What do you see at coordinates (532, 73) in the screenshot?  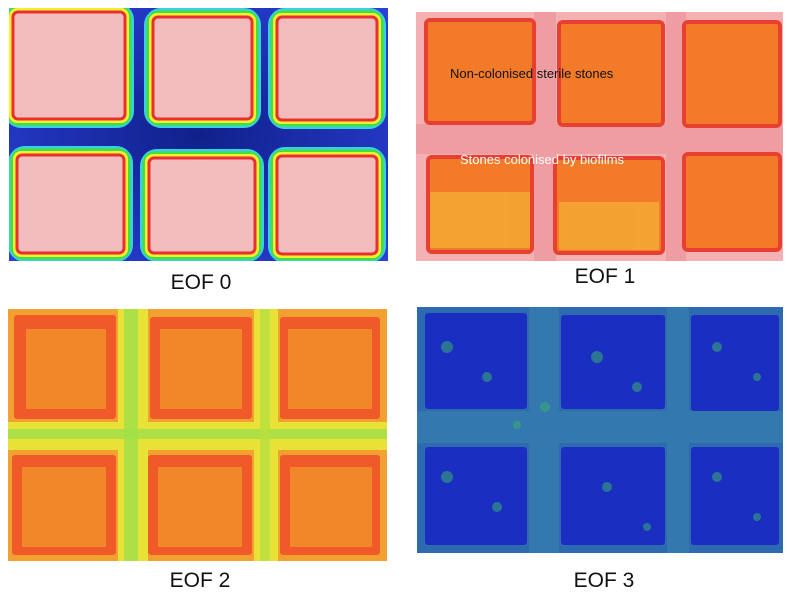 I see `sterile-stones-label: Non-colonised sterile stones` at bounding box center [532, 73].